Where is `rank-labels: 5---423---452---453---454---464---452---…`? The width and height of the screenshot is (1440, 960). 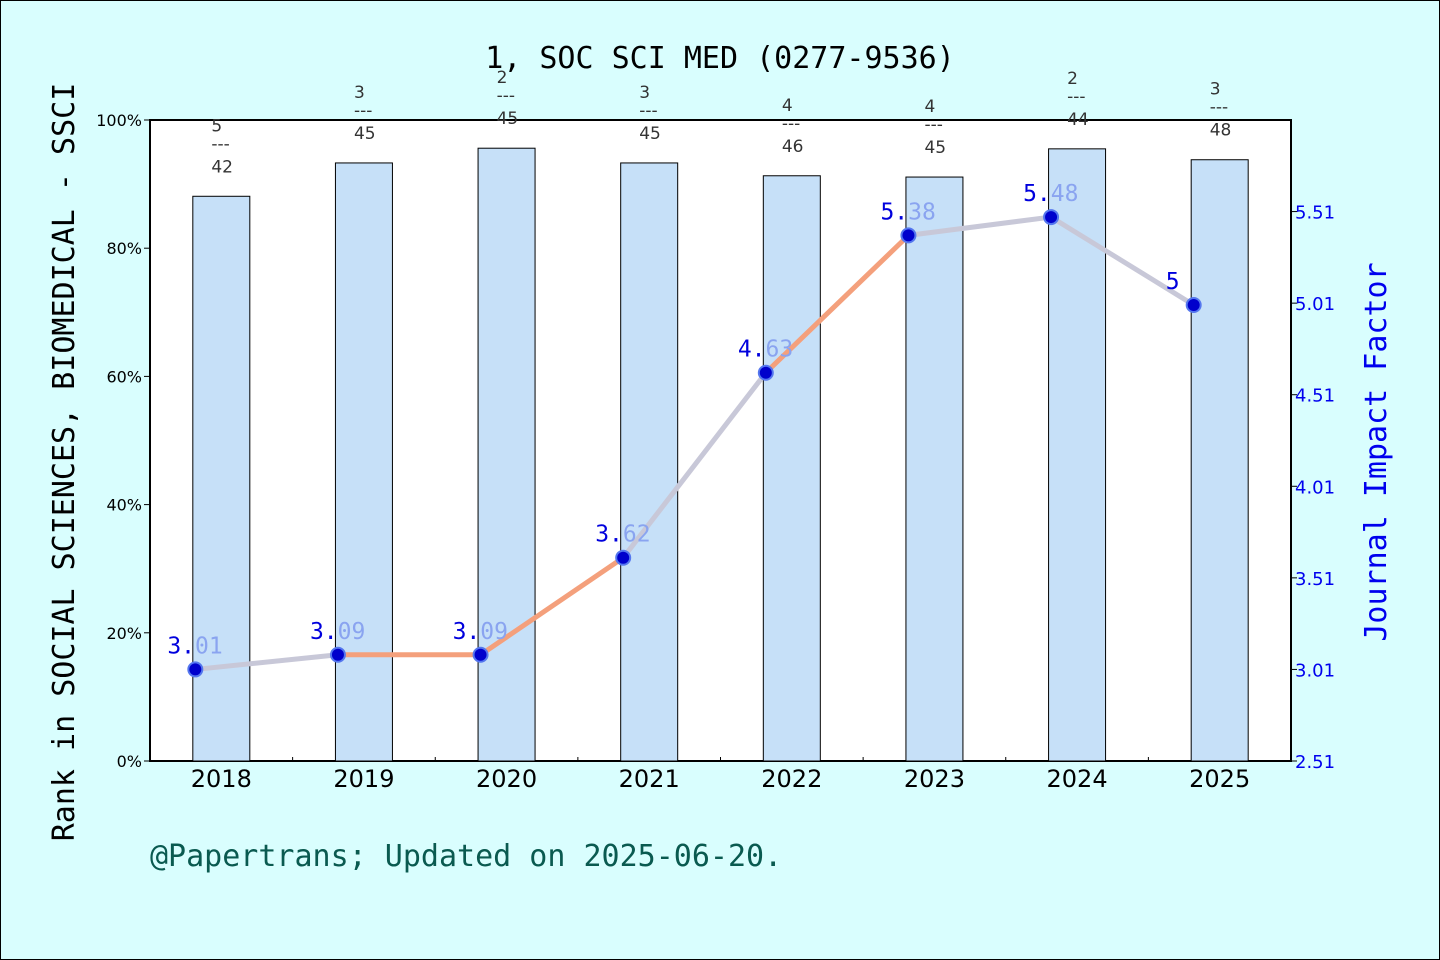
rank-labels: 5---423---452---453---454---464---452---… is located at coordinates (721, 122).